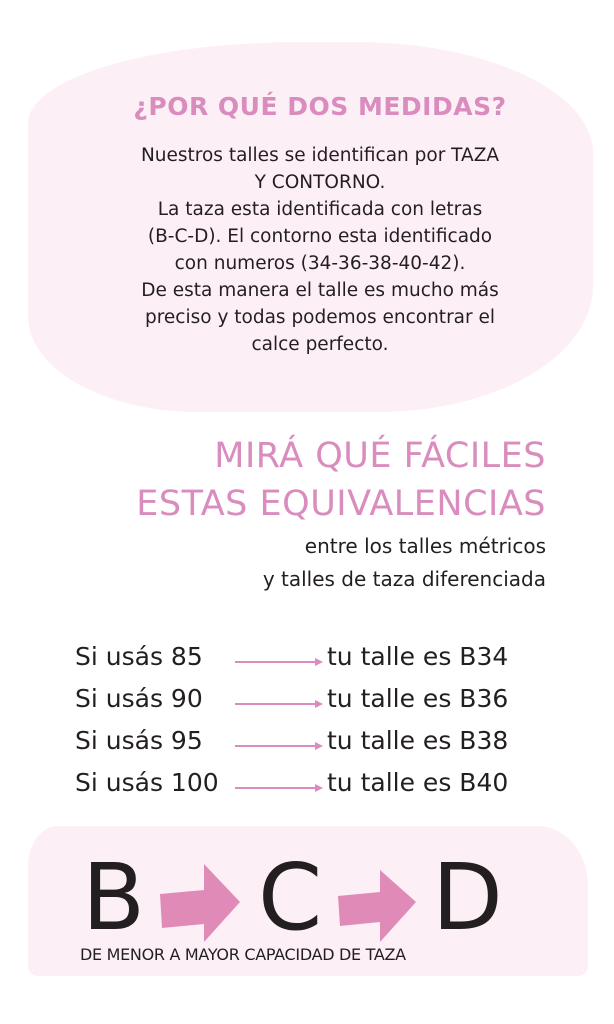  Describe the element at coordinates (139, 740) in the screenshot. I see `metric-size: Si usás 95` at that location.